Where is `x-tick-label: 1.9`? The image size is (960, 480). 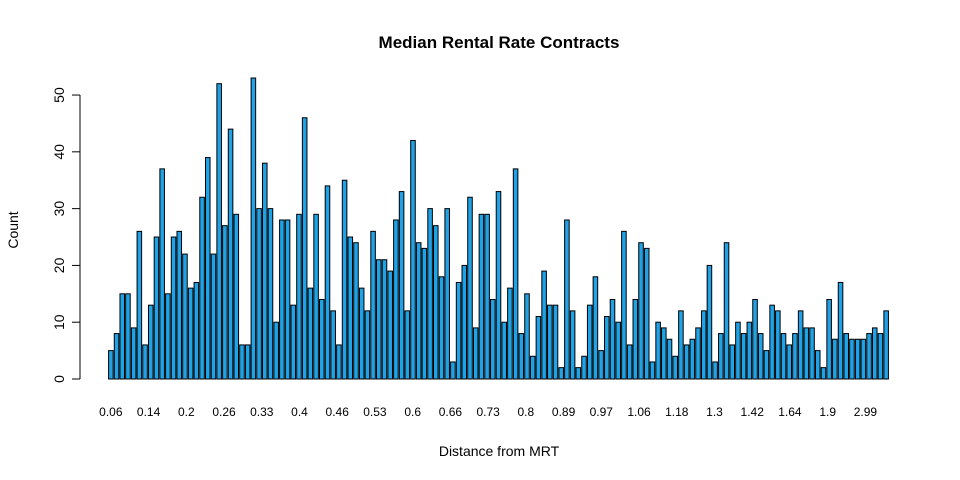 x-tick-label: 1.9 is located at coordinates (827, 412).